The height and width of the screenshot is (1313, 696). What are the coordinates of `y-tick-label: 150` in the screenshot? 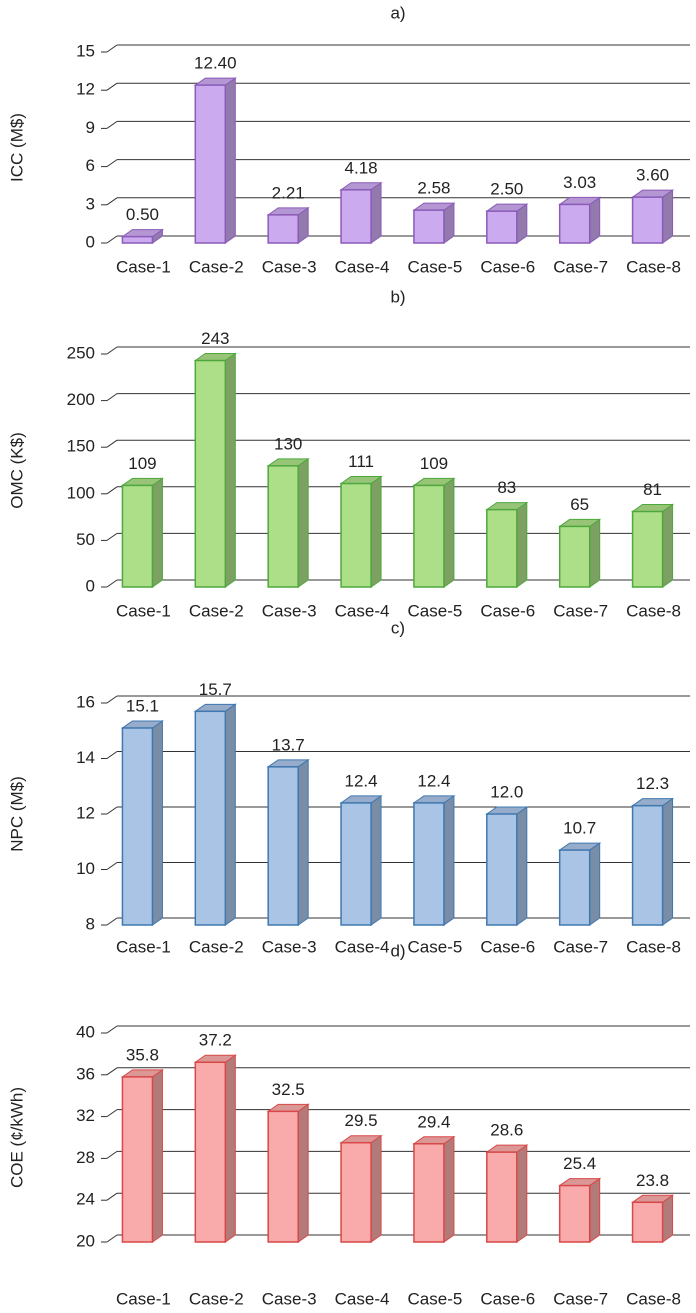 It's located at (81, 446).